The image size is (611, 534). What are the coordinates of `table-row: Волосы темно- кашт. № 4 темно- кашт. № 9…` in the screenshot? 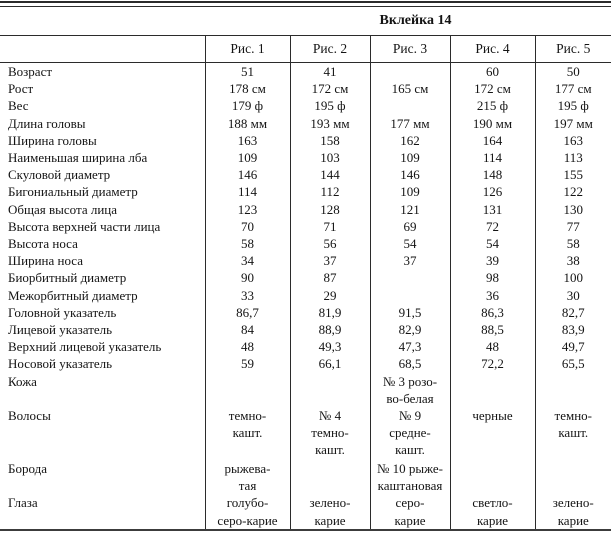 It's located at (305, 434).